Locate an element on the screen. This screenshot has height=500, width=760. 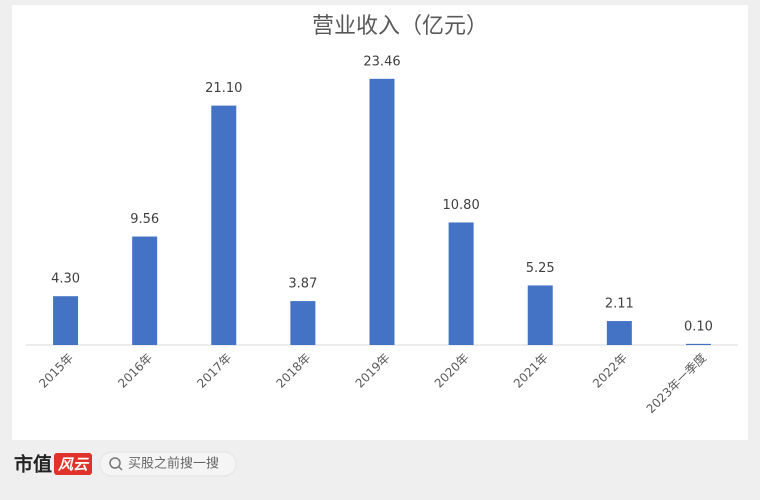
search-box is located at coordinates (168, 464).